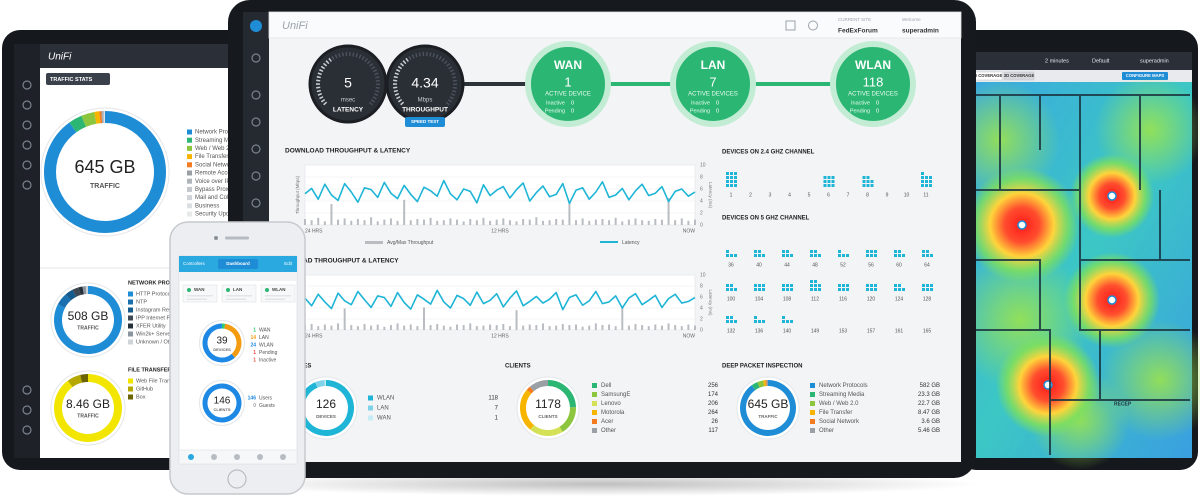  Describe the element at coordinates (497, 419) in the screenshot. I see `label: 1` at that location.